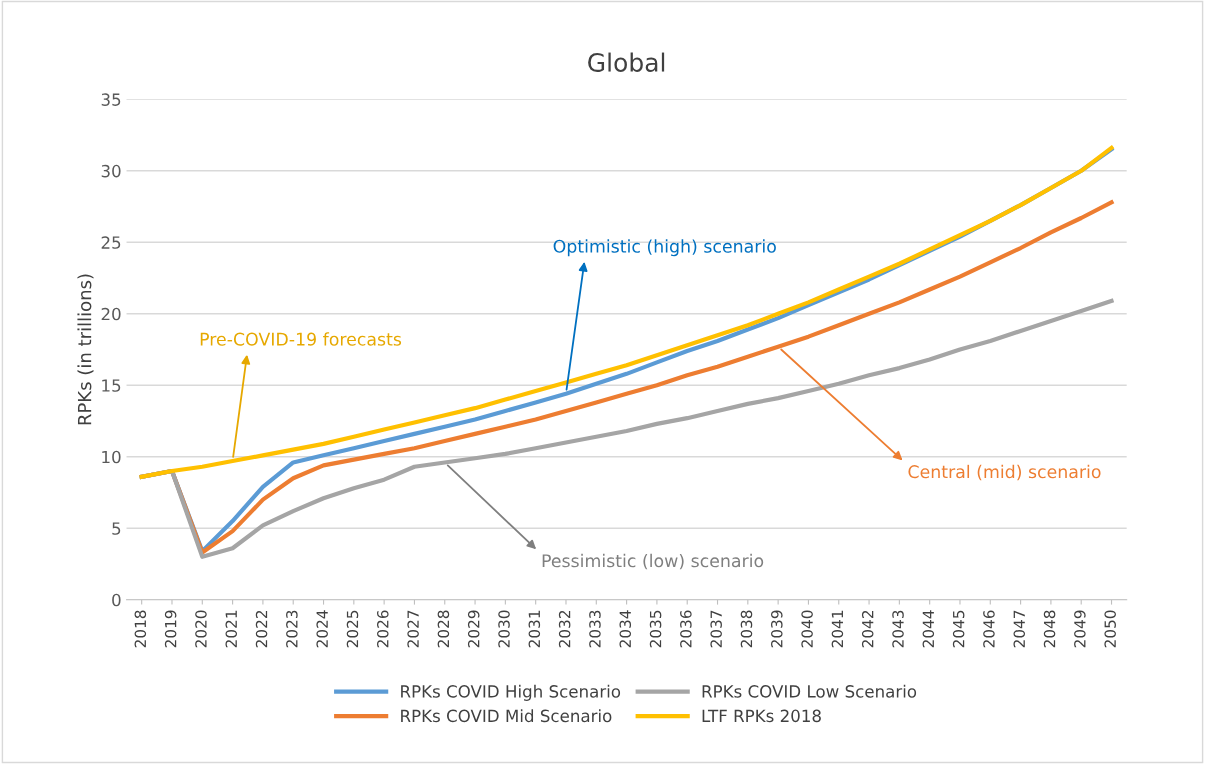  What do you see at coordinates (504, 629) in the screenshot?
I see `x-tick-label: 2030` at bounding box center [504, 629].